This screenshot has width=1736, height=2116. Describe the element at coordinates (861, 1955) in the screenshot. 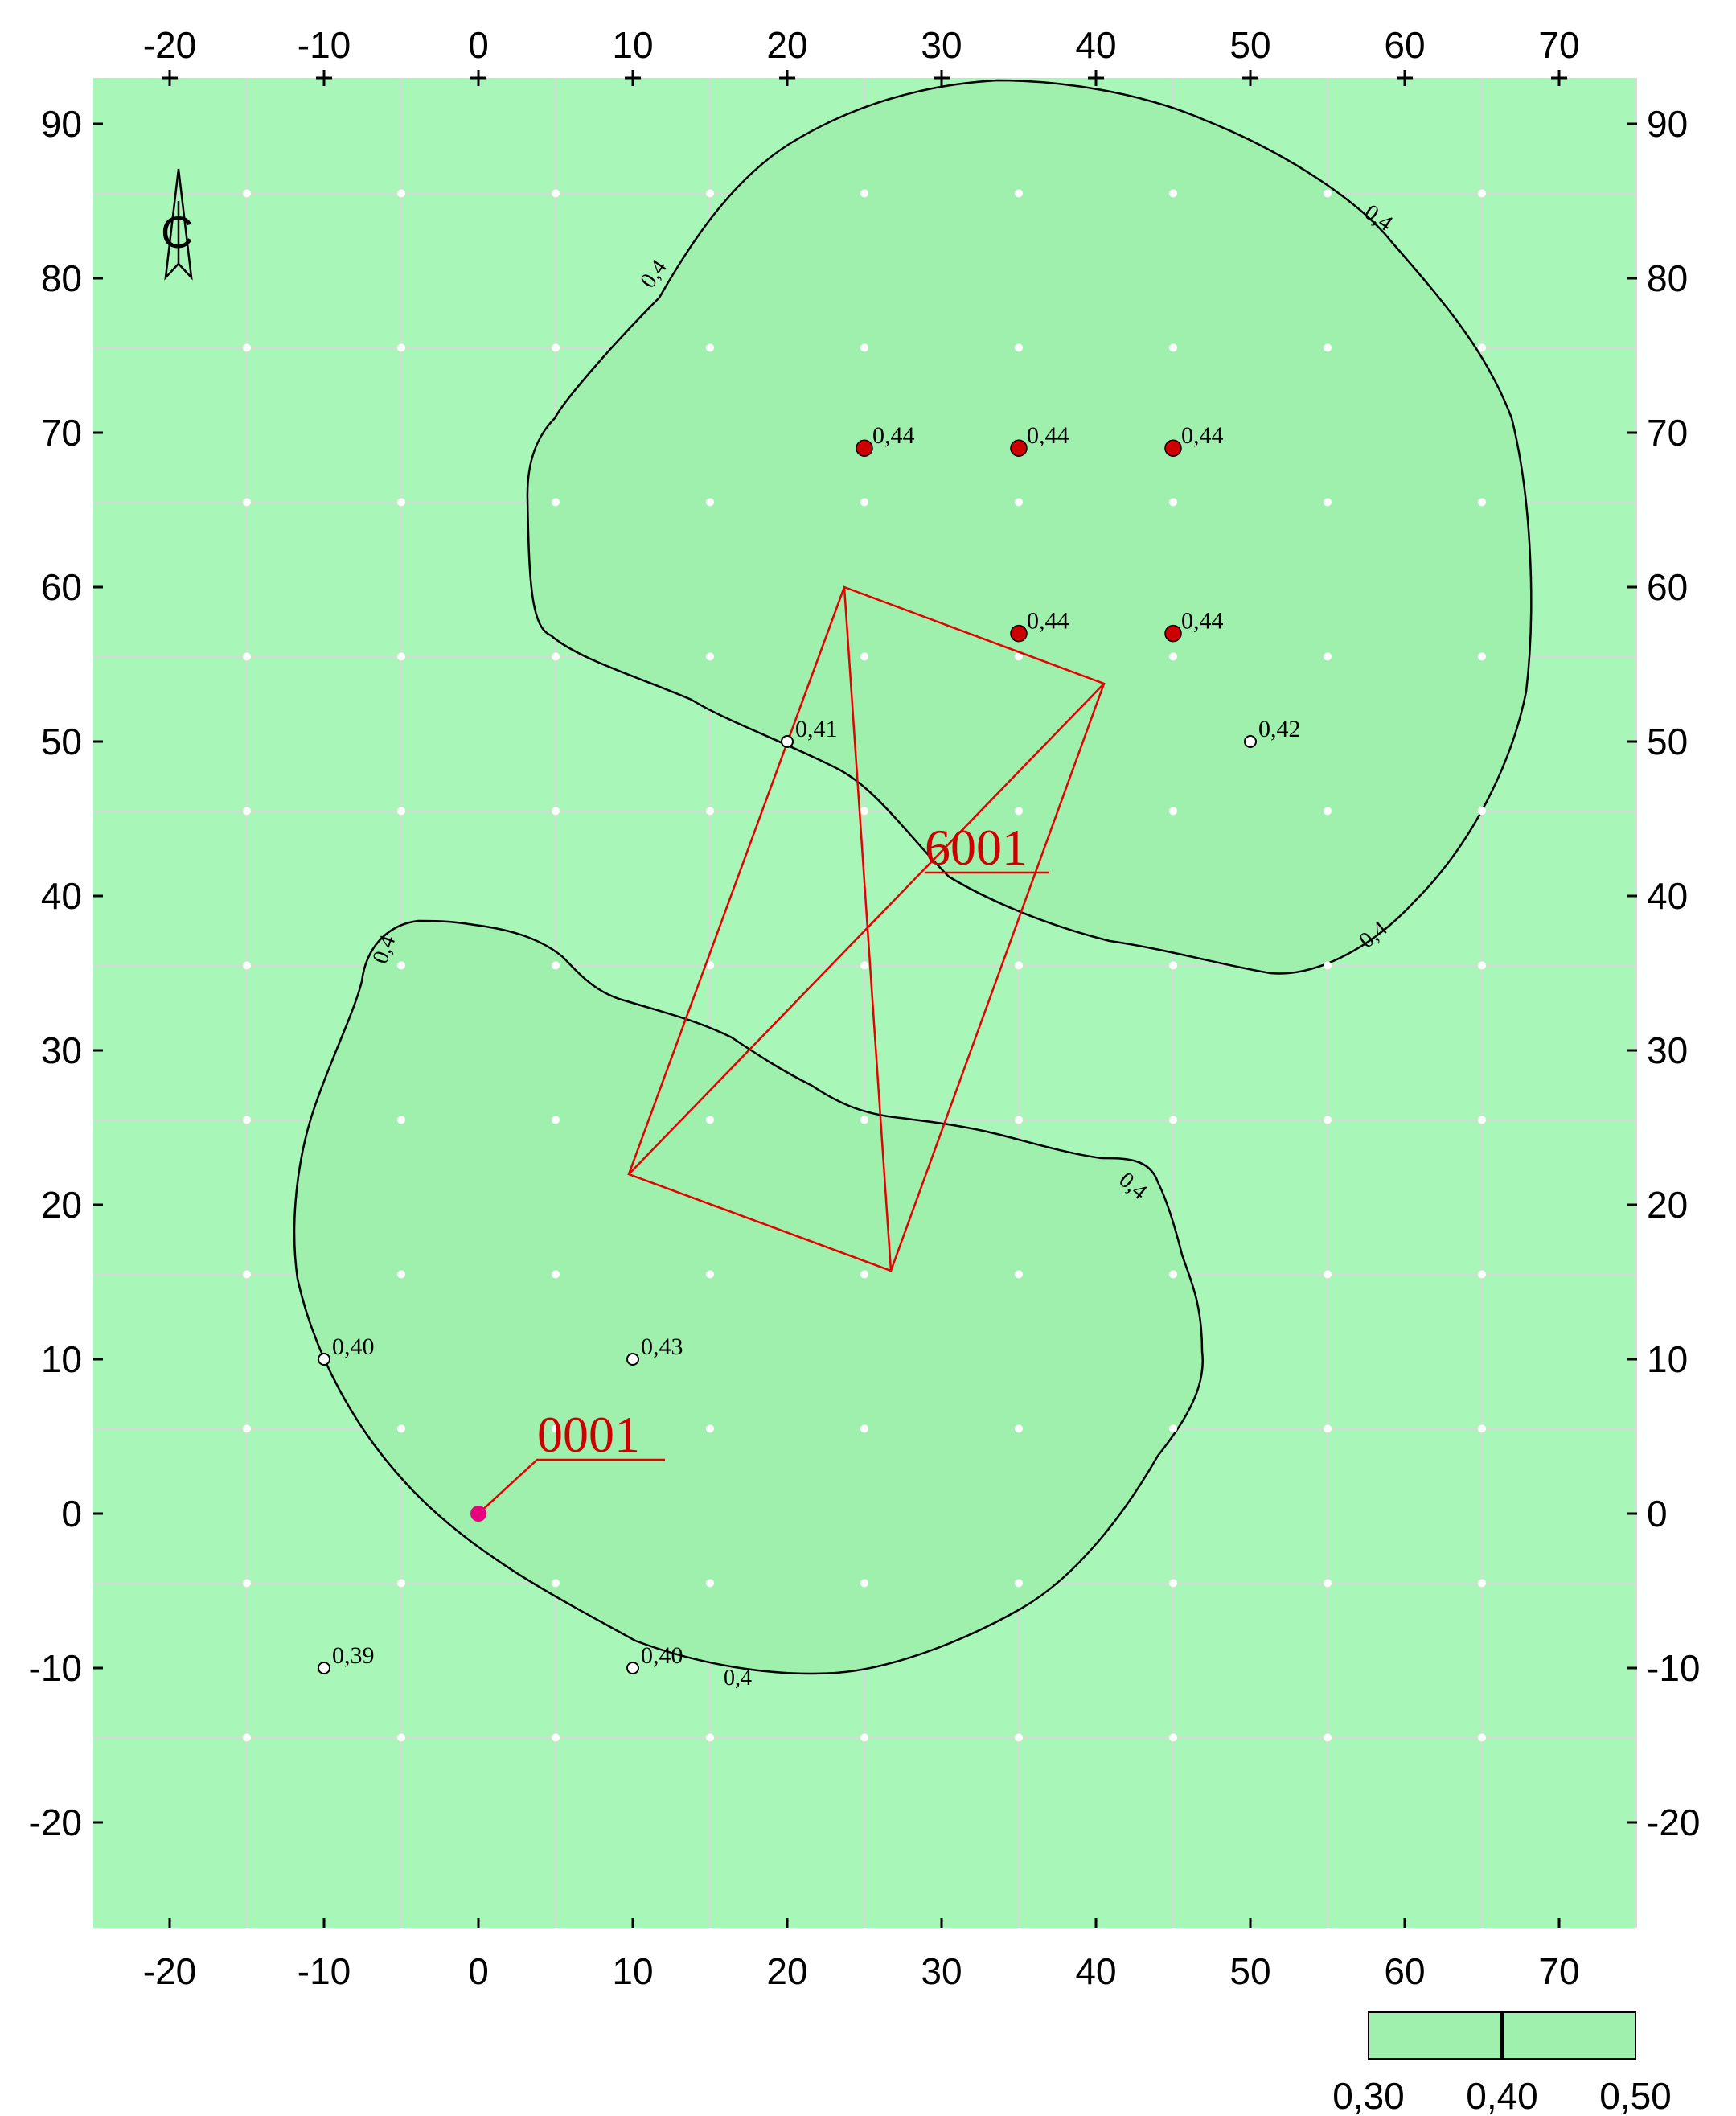

I see `axis-bottom: -20 -10 0 10 20 30 40 50 60 70` at that location.